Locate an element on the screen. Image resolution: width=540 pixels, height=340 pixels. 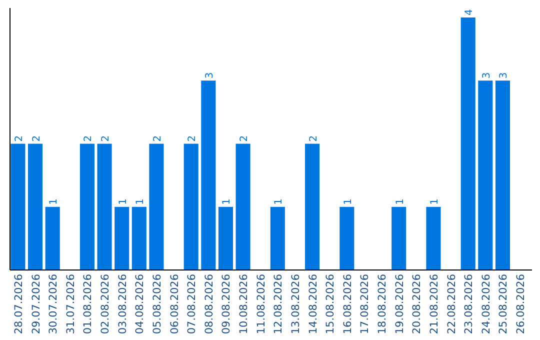
x-tick-label: 26.08.2026 is located at coordinates (521, 304).